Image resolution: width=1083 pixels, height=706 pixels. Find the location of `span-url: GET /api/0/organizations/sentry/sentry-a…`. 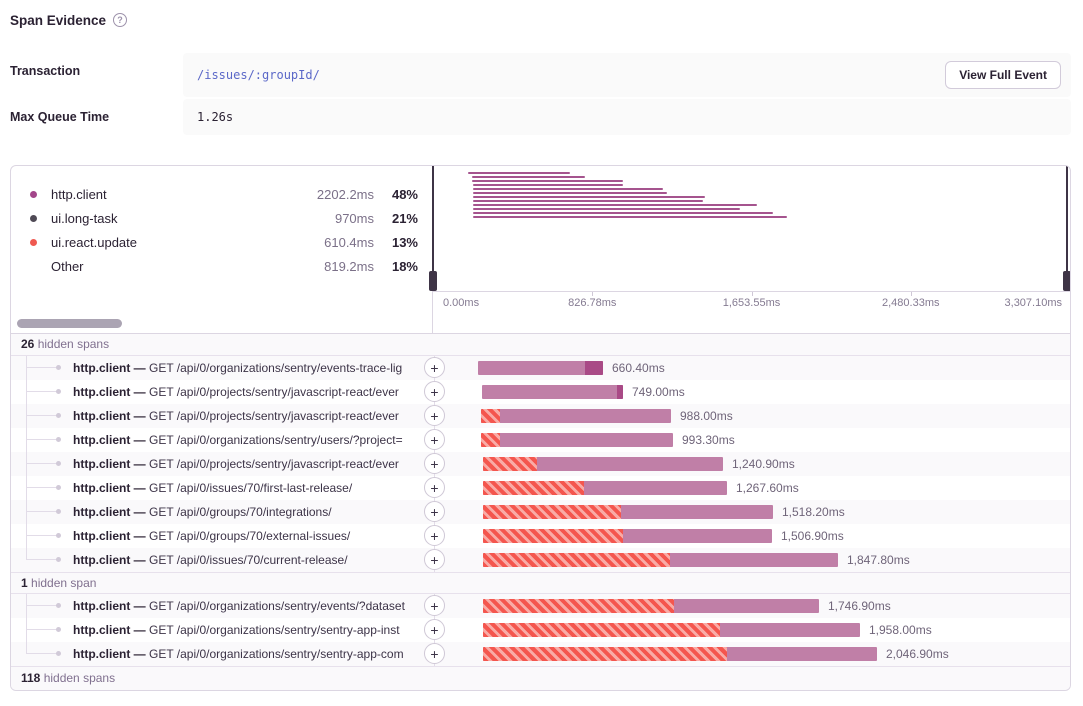

span-url: GET /api/0/organizations/sentry/sentry-a… is located at coordinates (276, 654).